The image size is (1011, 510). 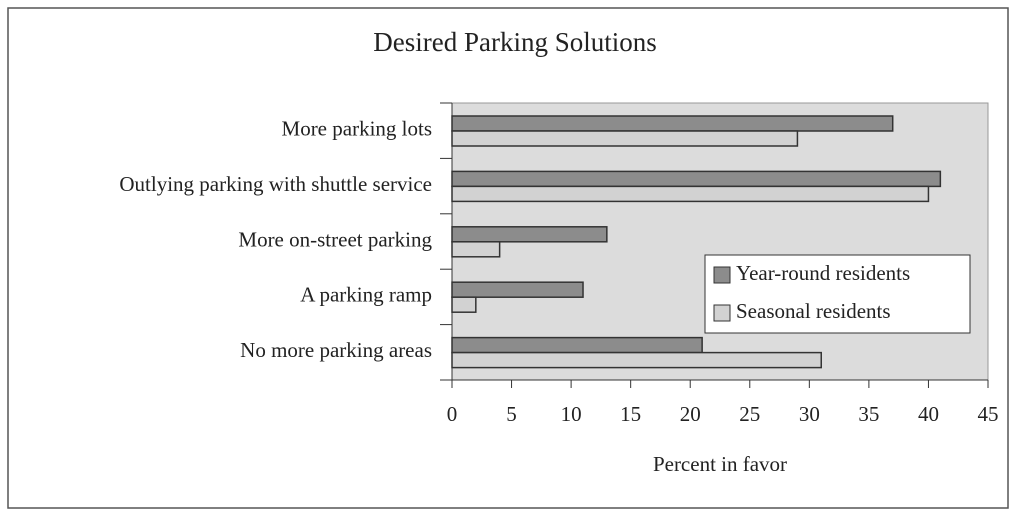 What do you see at coordinates (823, 273) in the screenshot?
I see `legend-label: Year-round residents` at bounding box center [823, 273].